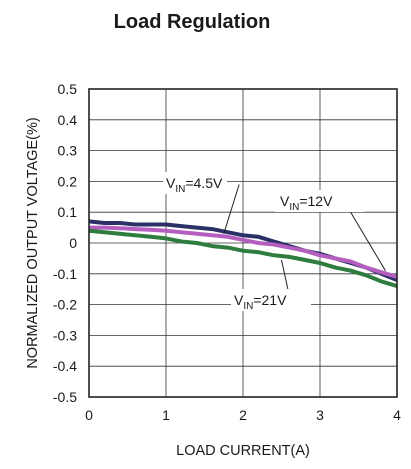  Describe the element at coordinates (65, 335) in the screenshot. I see `y-tick-label: -0.3` at that location.